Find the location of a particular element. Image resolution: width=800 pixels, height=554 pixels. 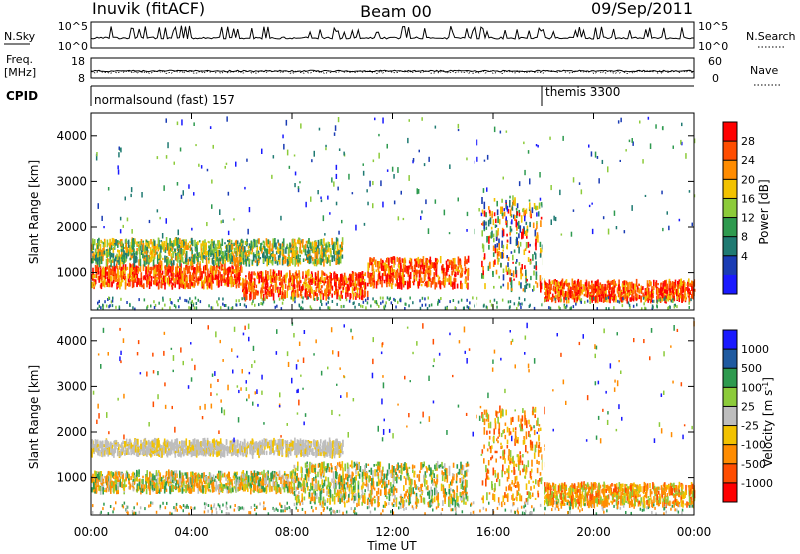

cpid-label: CPID is located at coordinates (22, 96).